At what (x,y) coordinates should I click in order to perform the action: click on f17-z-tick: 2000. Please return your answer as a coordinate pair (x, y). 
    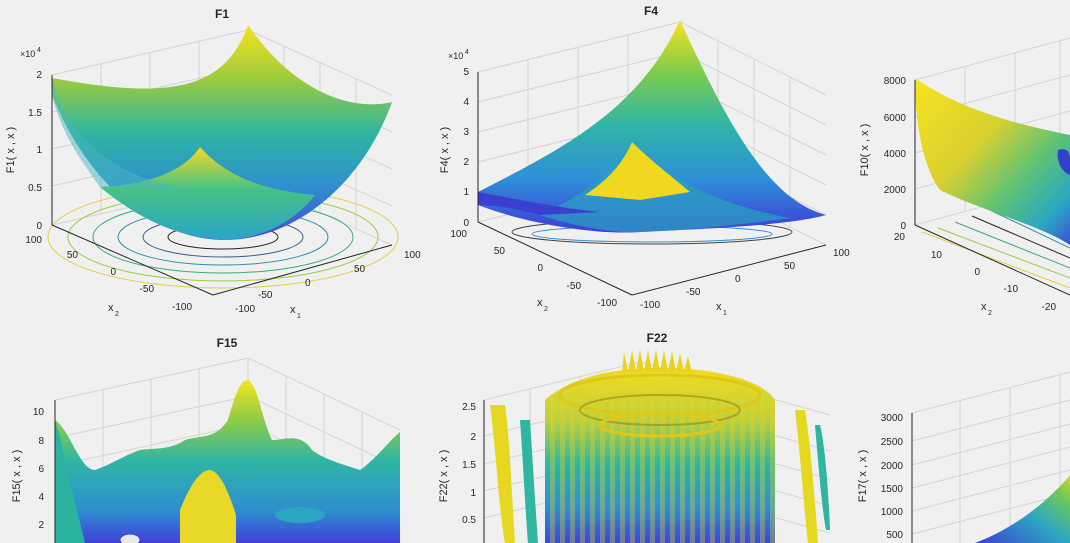
    Looking at the image, I should click on (892, 466).